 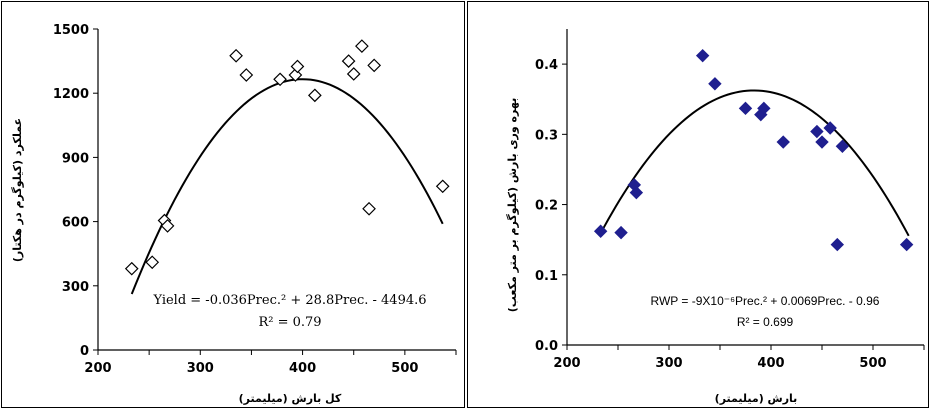 What do you see at coordinates (71, 30) in the screenshot?
I see `y-tick-label: 1500` at bounding box center [71, 30].